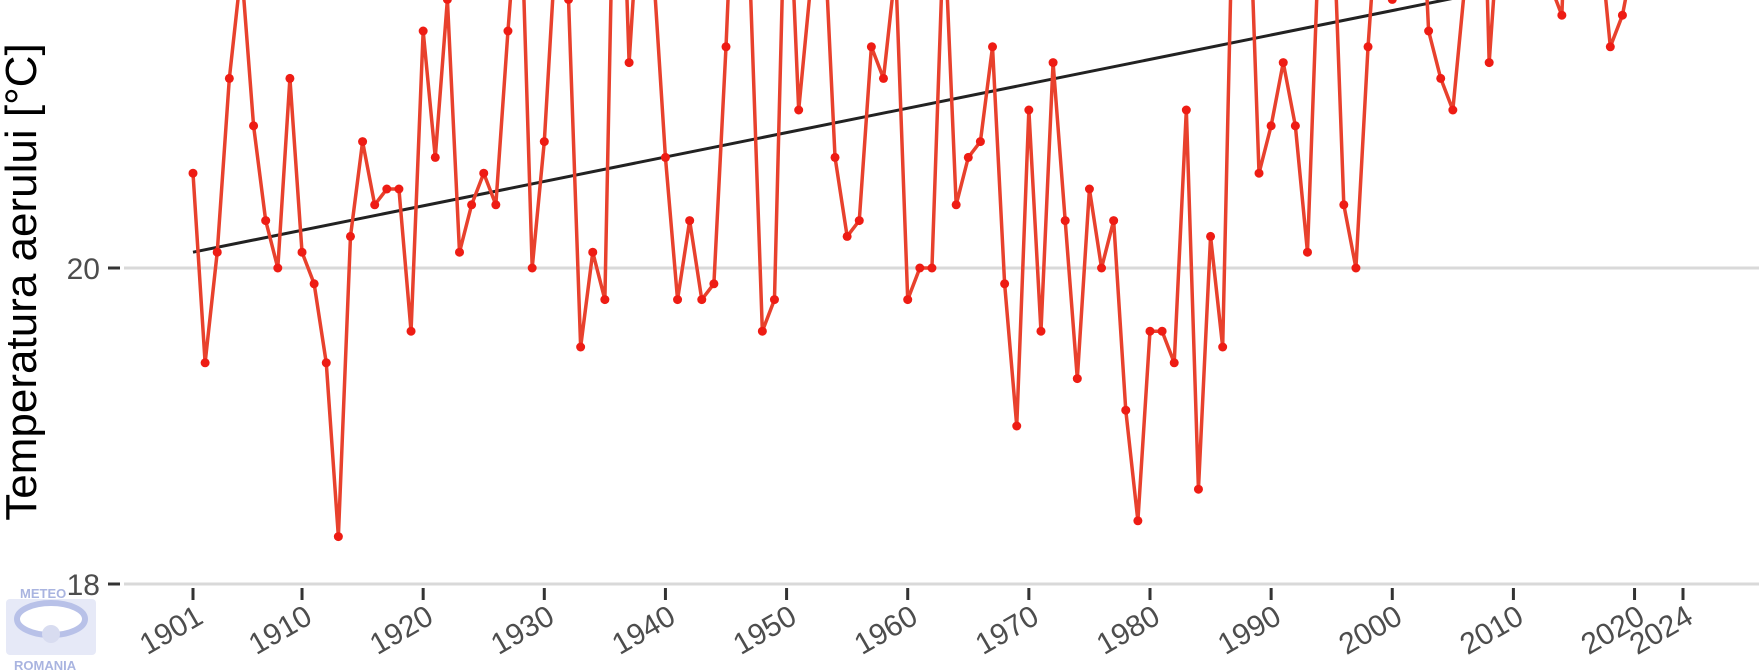 Image resolution: width=1759 pixels, height=672 pixels. Describe the element at coordinates (593, 252) in the screenshot. I see `data-point-1934` at that location.